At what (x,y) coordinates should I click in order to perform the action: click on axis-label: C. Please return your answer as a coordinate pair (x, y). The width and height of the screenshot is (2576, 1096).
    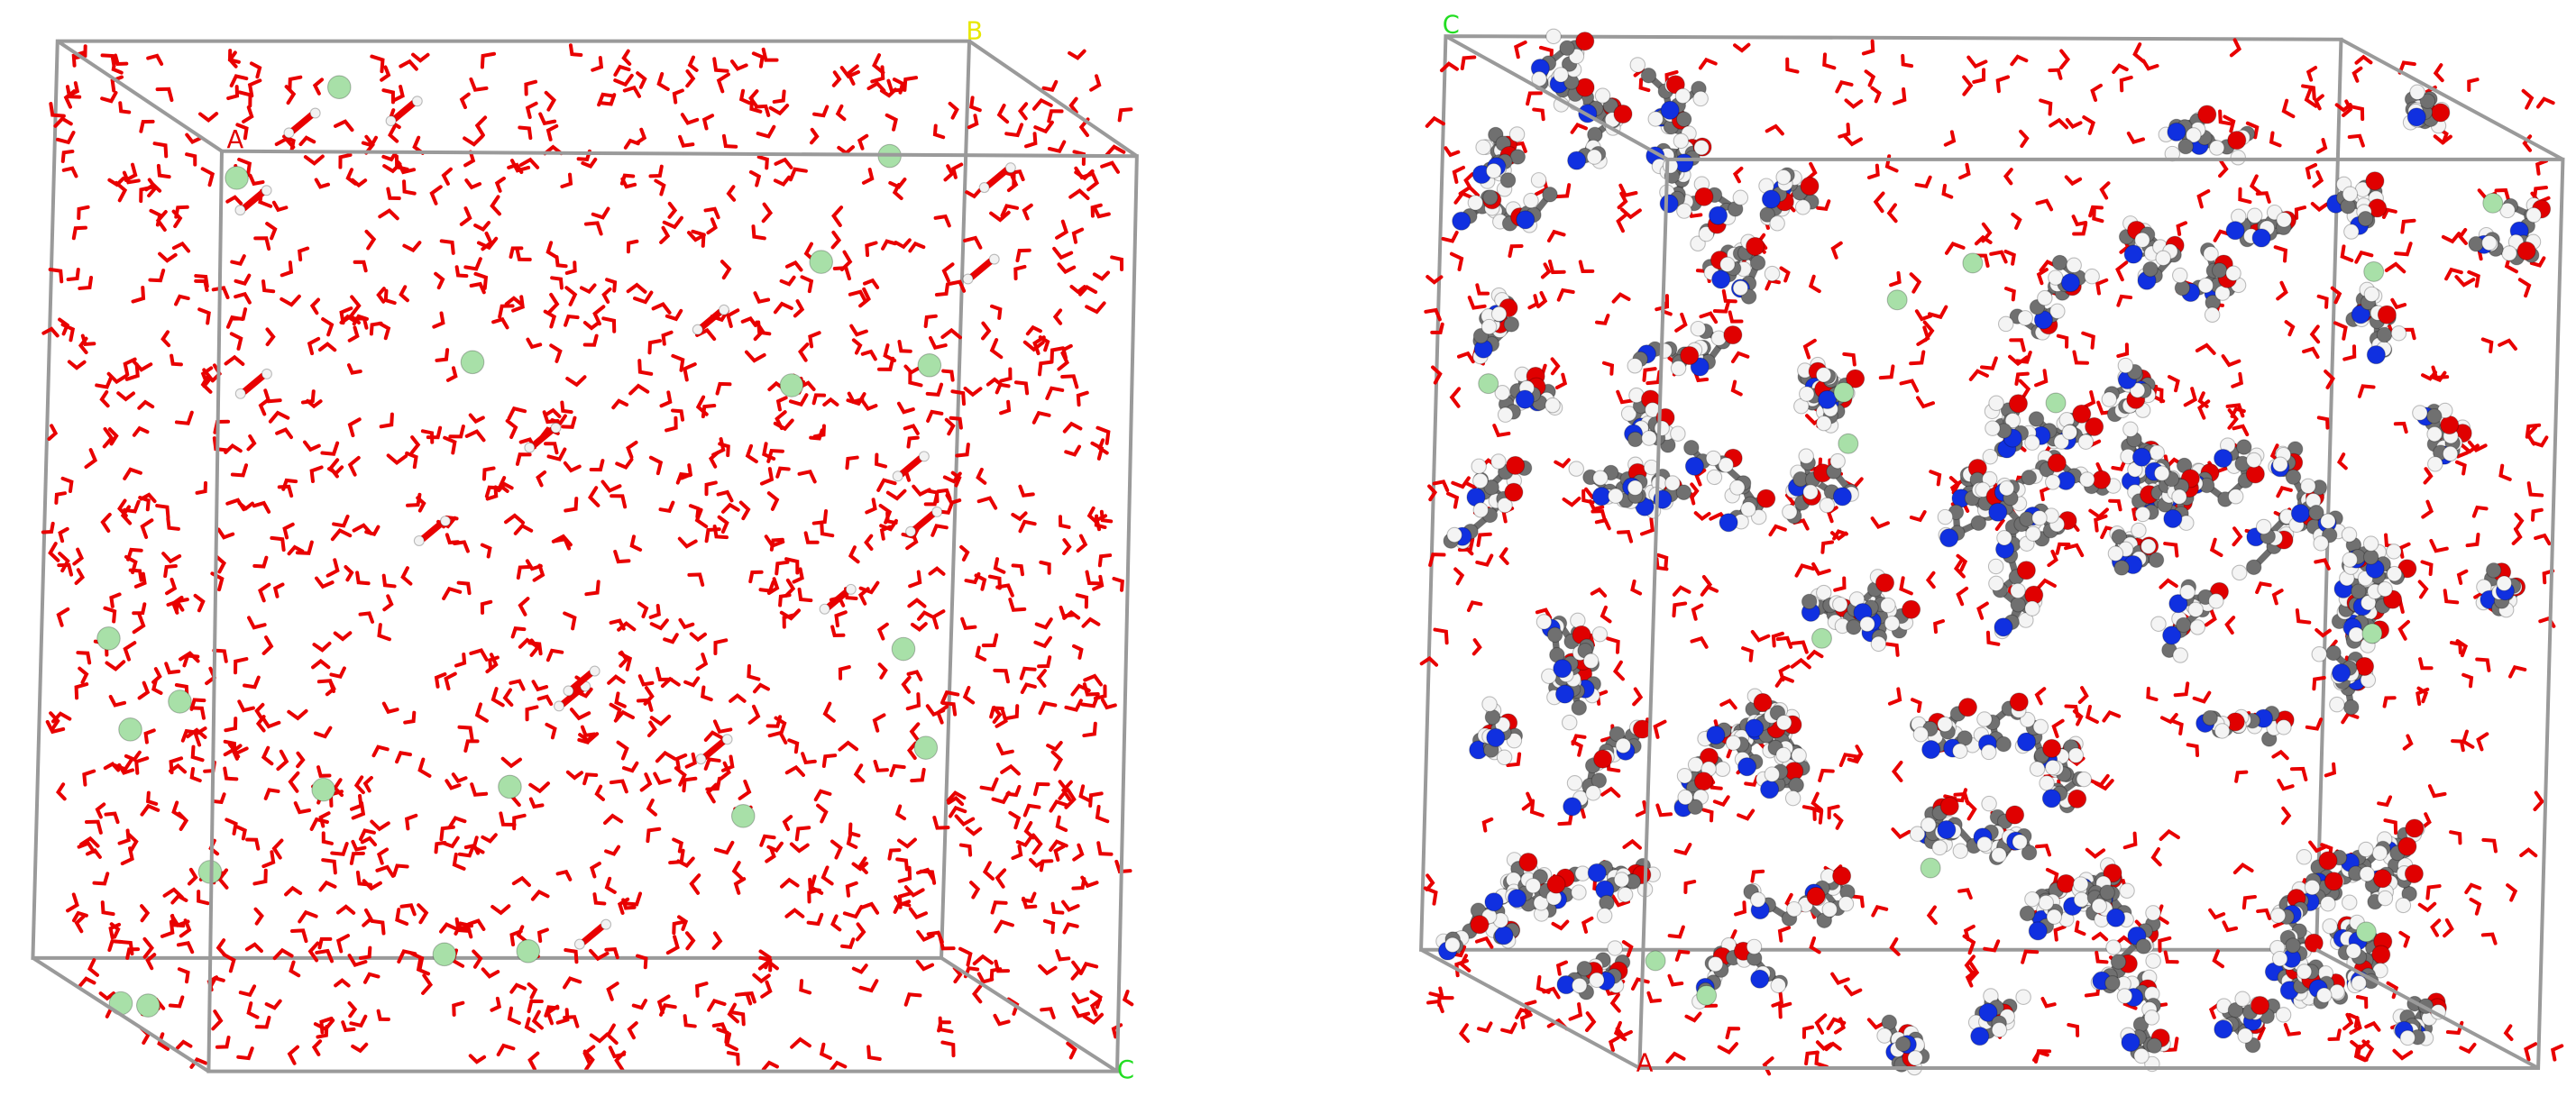
    Looking at the image, I should click on (1125, 1070).